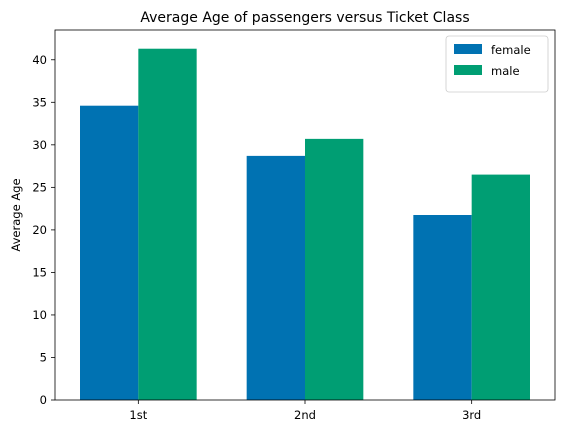  What do you see at coordinates (138, 415) in the screenshot?
I see `x-tick-label-1st: 1st` at bounding box center [138, 415].